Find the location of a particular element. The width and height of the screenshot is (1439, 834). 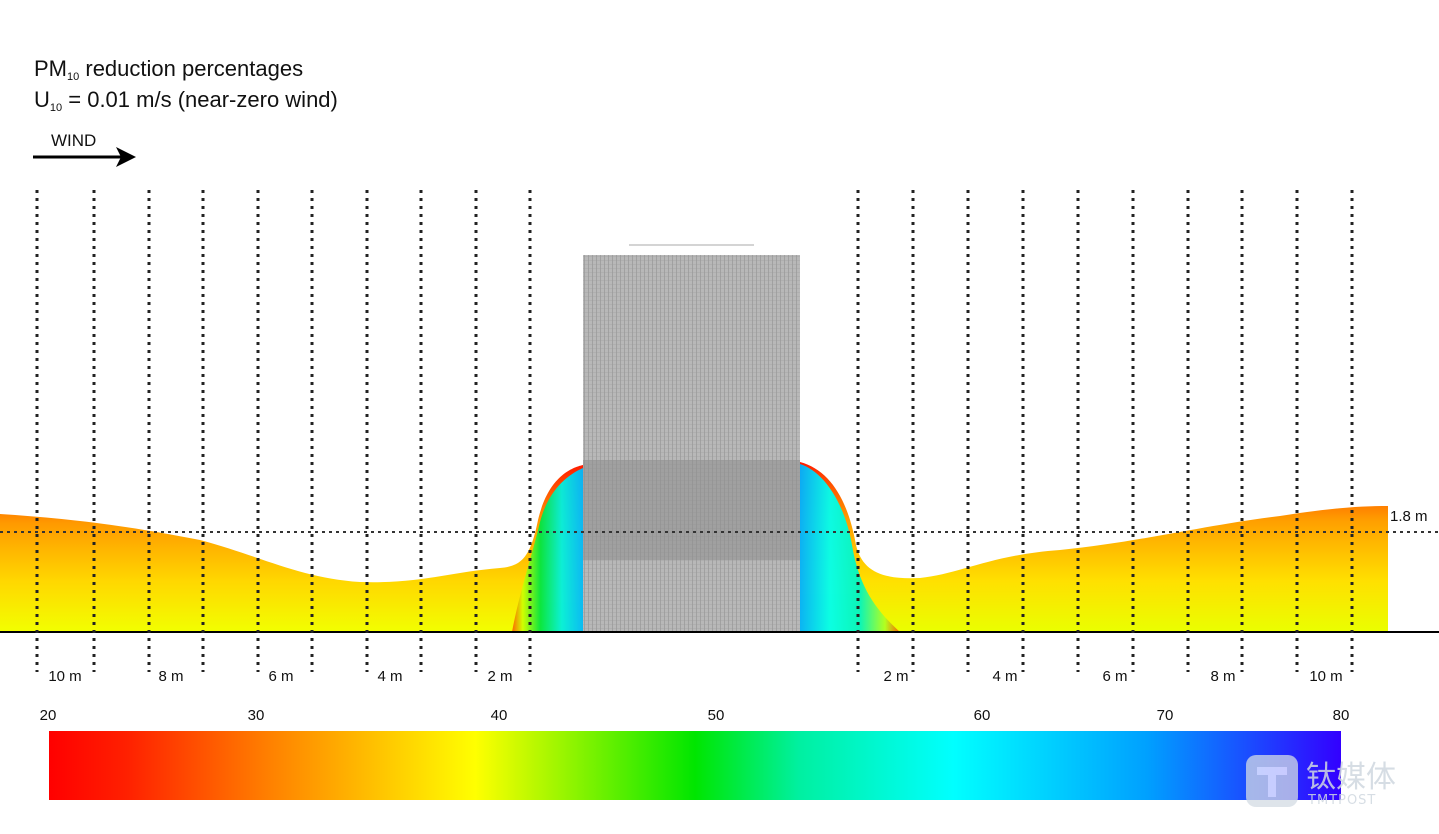

title-u-subscript: 10 is located at coordinates (56, 108).